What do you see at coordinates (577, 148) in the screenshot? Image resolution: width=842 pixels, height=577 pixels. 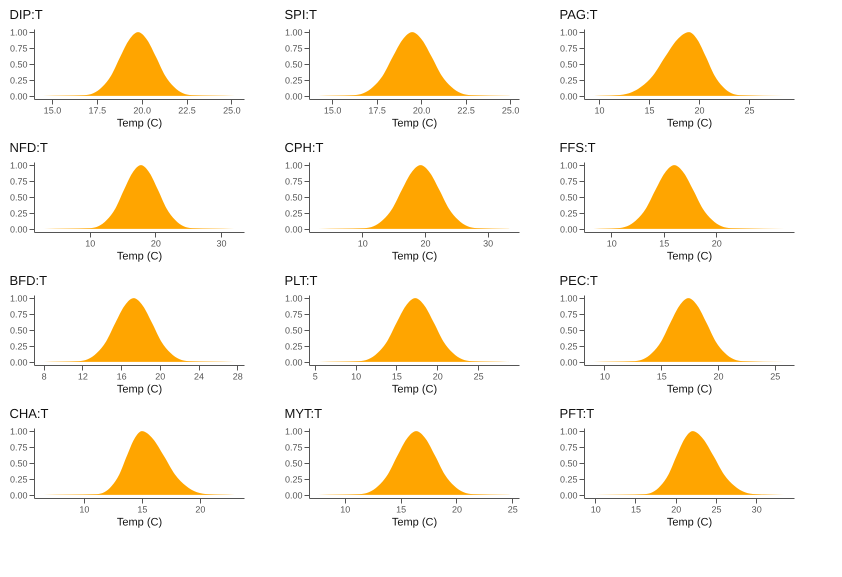 I see `chart-title: FFS:T` at bounding box center [577, 148].